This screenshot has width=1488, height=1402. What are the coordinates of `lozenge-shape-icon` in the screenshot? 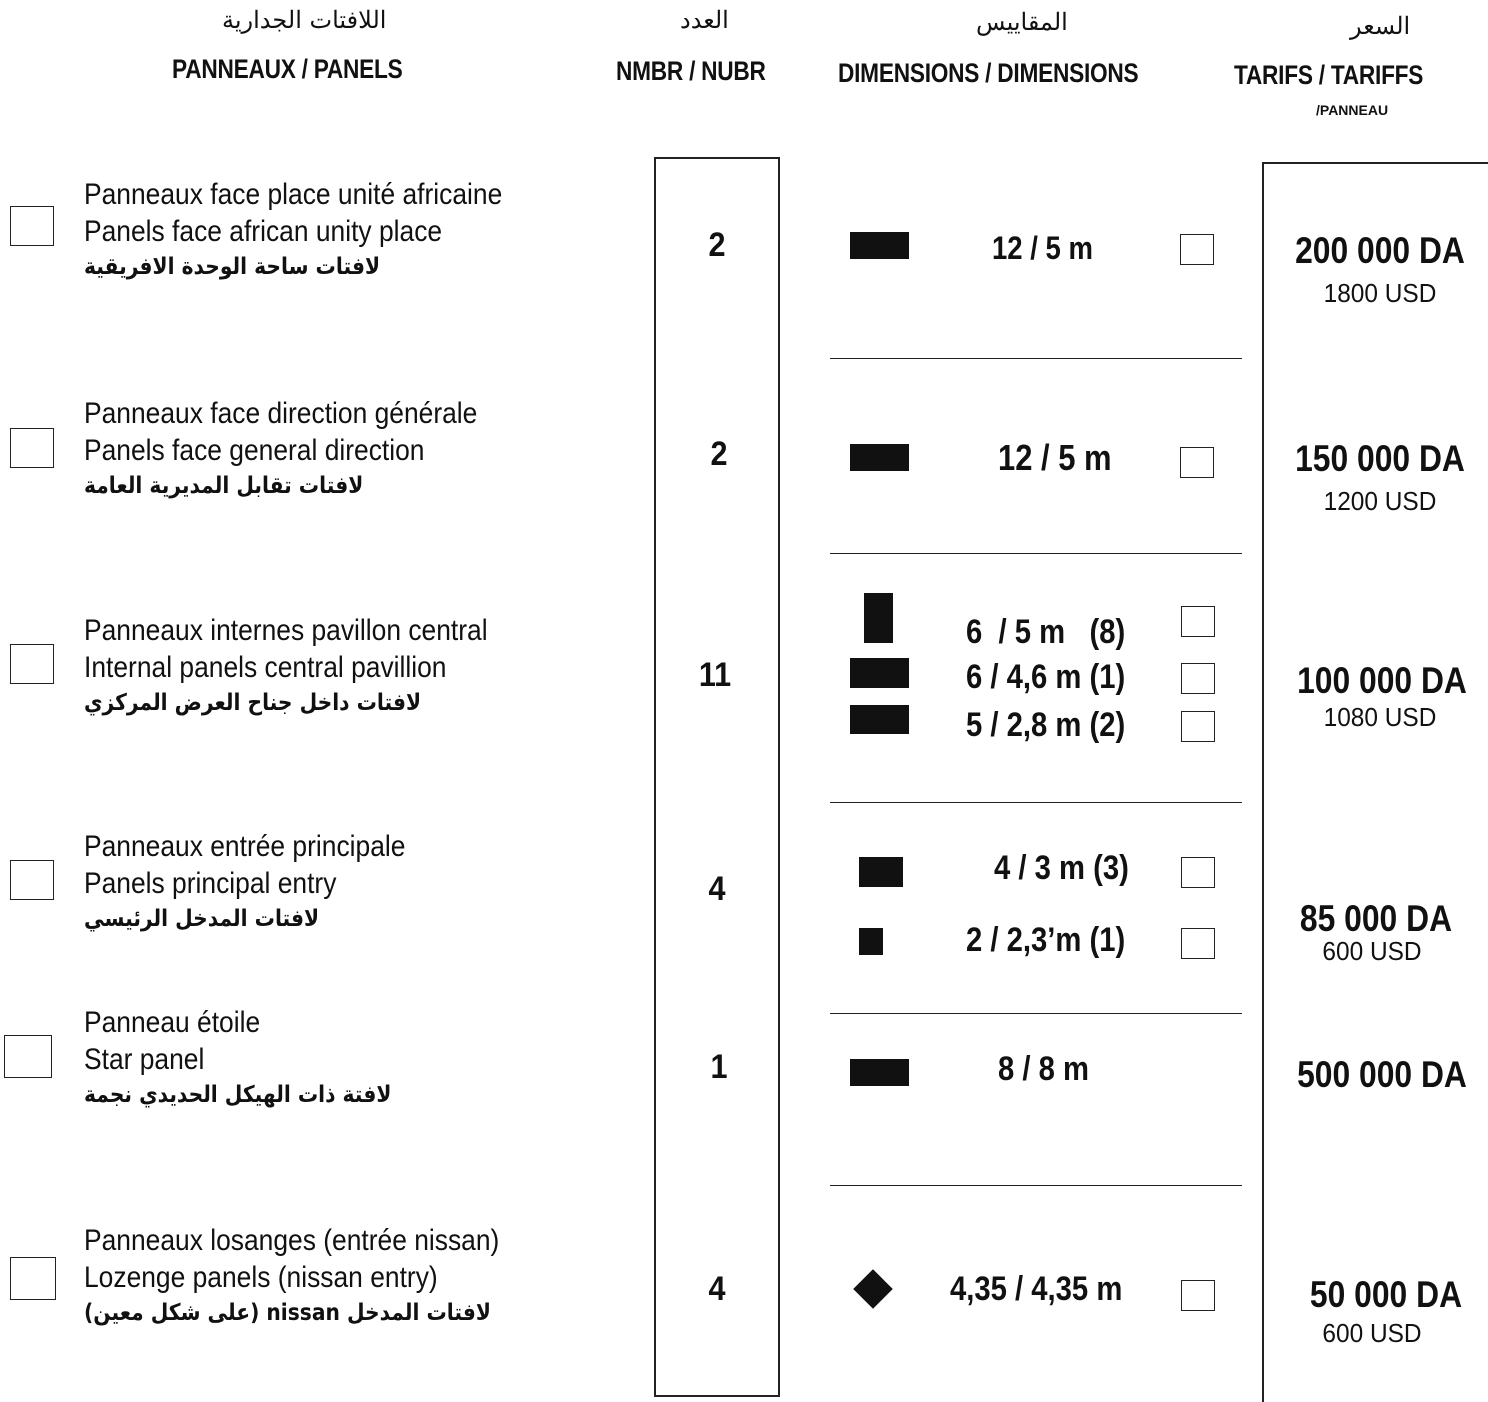 It's located at (873, 1289).